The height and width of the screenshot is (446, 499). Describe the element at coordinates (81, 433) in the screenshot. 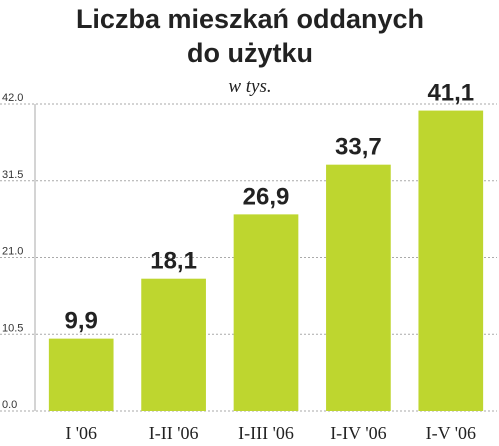

I see `x-tick-label: I '06` at that location.